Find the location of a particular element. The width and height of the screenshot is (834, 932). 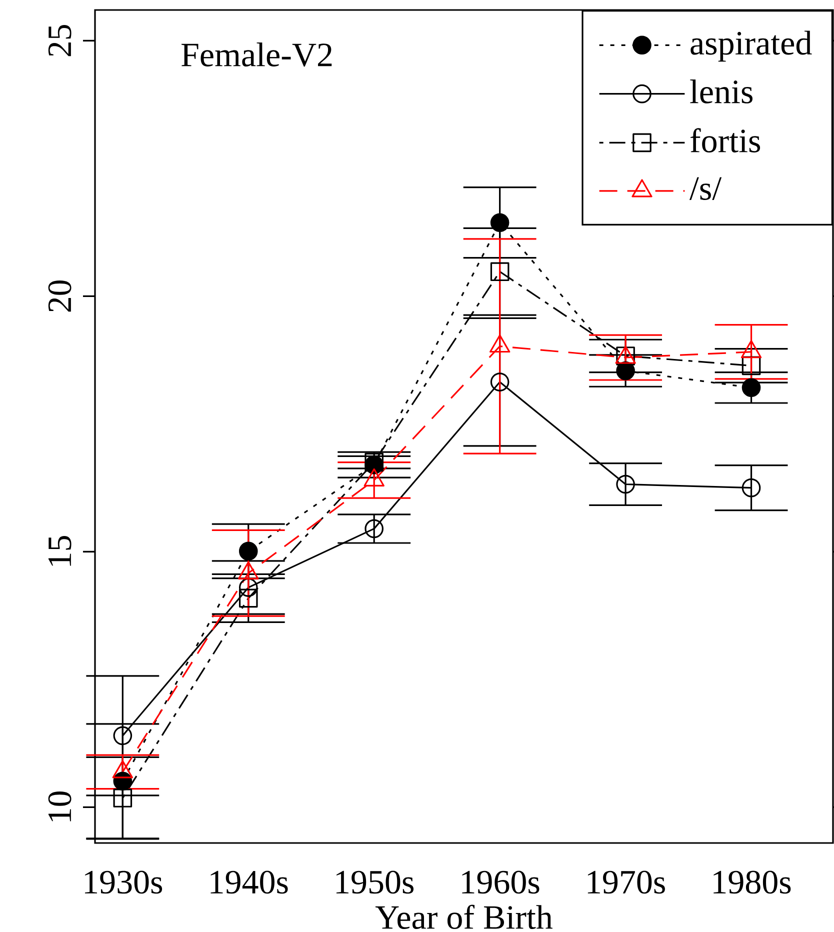

legend-label: /s/ is located at coordinates (705, 188).